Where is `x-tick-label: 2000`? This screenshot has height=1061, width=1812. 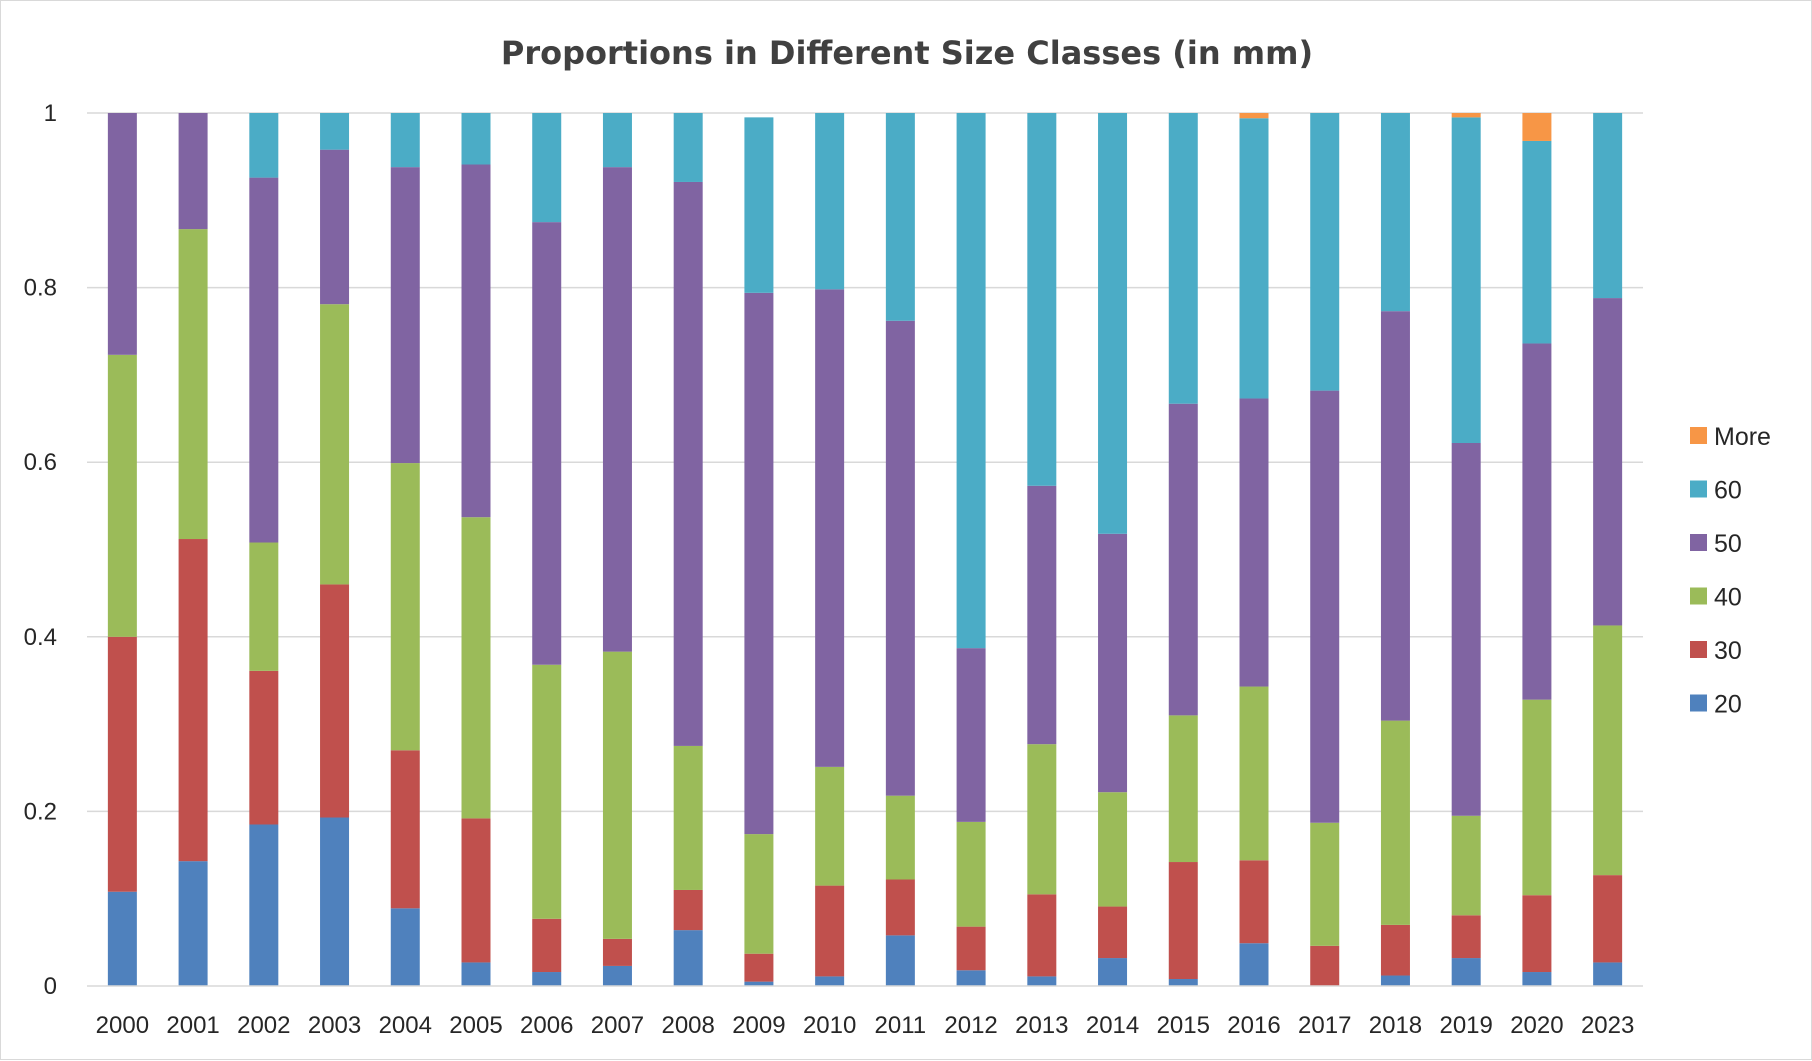 x-tick-label: 2000 is located at coordinates (122, 1025).